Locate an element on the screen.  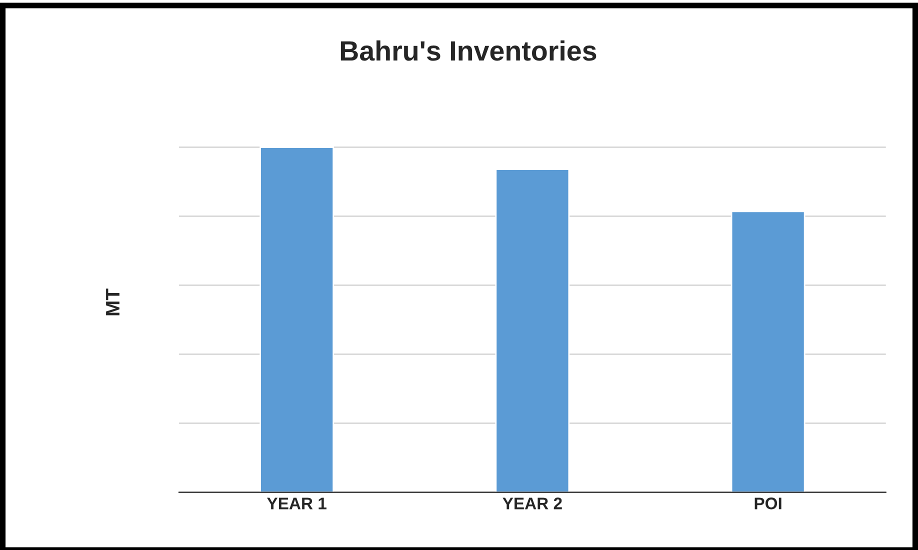
x-tick-label: POI is located at coordinates (768, 504).